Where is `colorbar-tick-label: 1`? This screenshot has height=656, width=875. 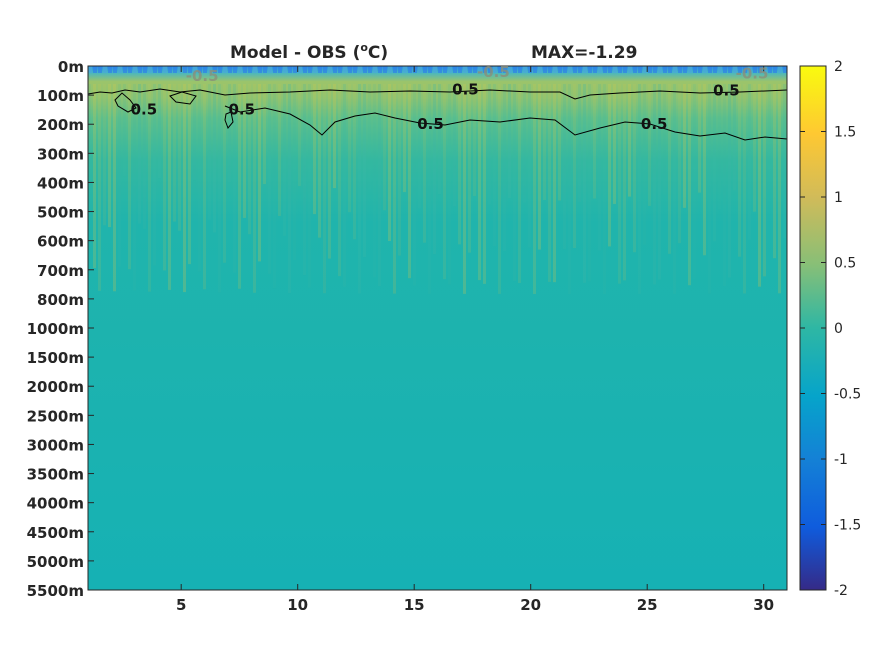 colorbar-tick-label: 1 is located at coordinates (838, 198).